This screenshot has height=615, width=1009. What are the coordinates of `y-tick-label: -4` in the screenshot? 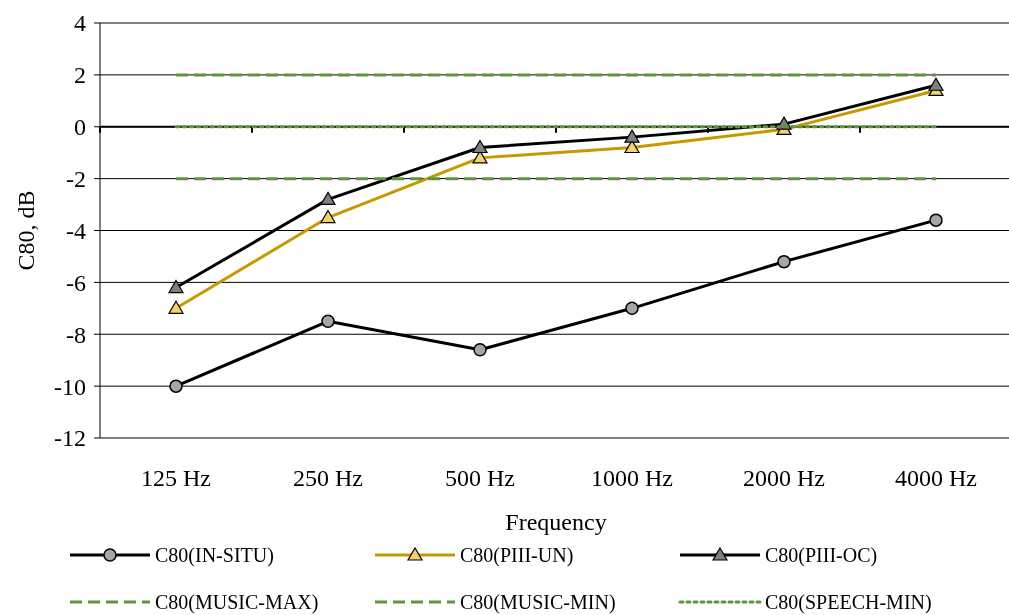 It's located at (76, 230).